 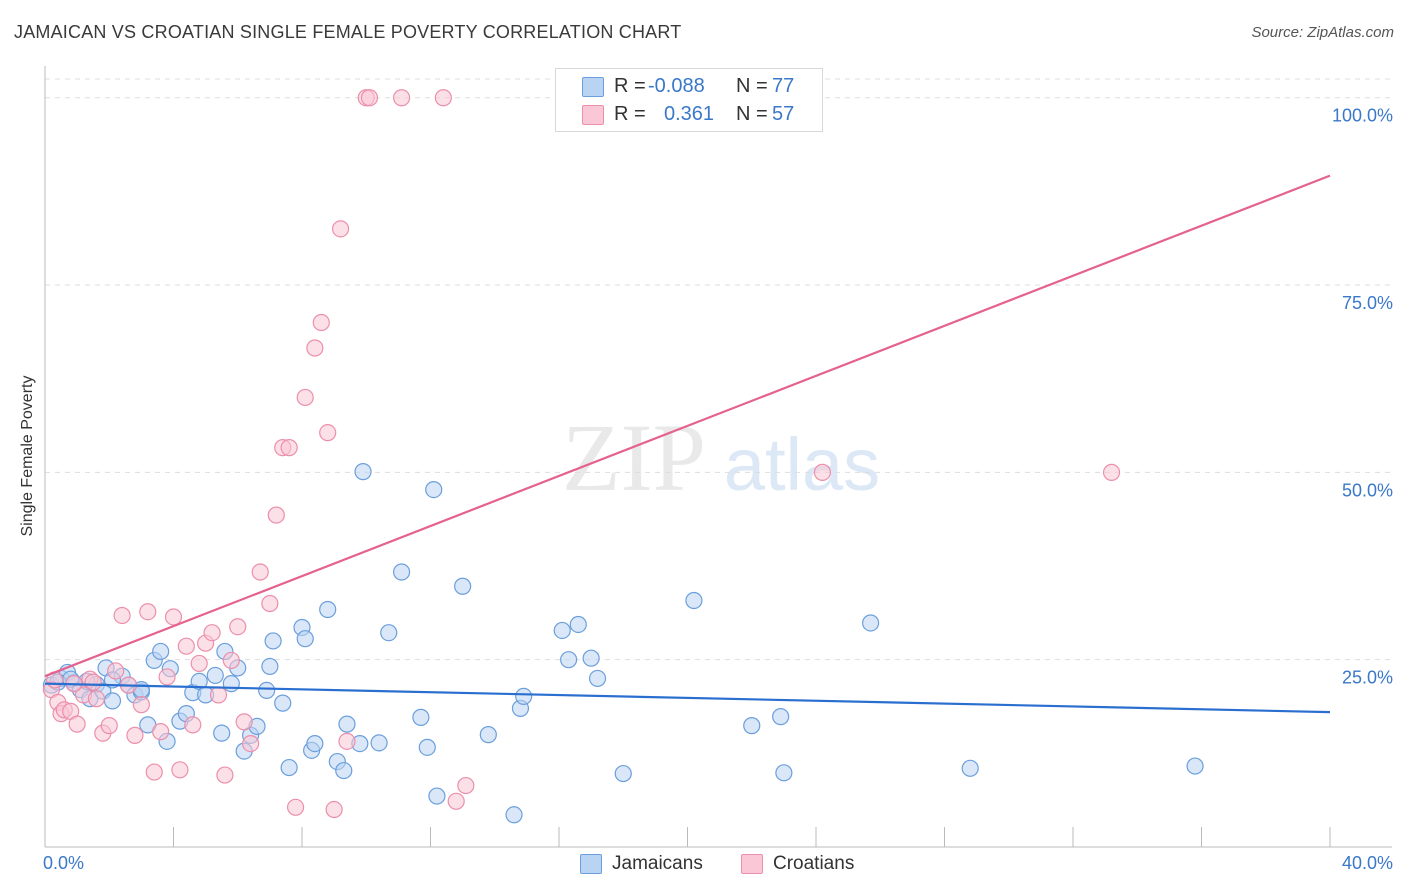 What do you see at coordinates (657, 863) in the screenshot?
I see `jamaicans-legend-label: Jamaicans` at bounding box center [657, 863].